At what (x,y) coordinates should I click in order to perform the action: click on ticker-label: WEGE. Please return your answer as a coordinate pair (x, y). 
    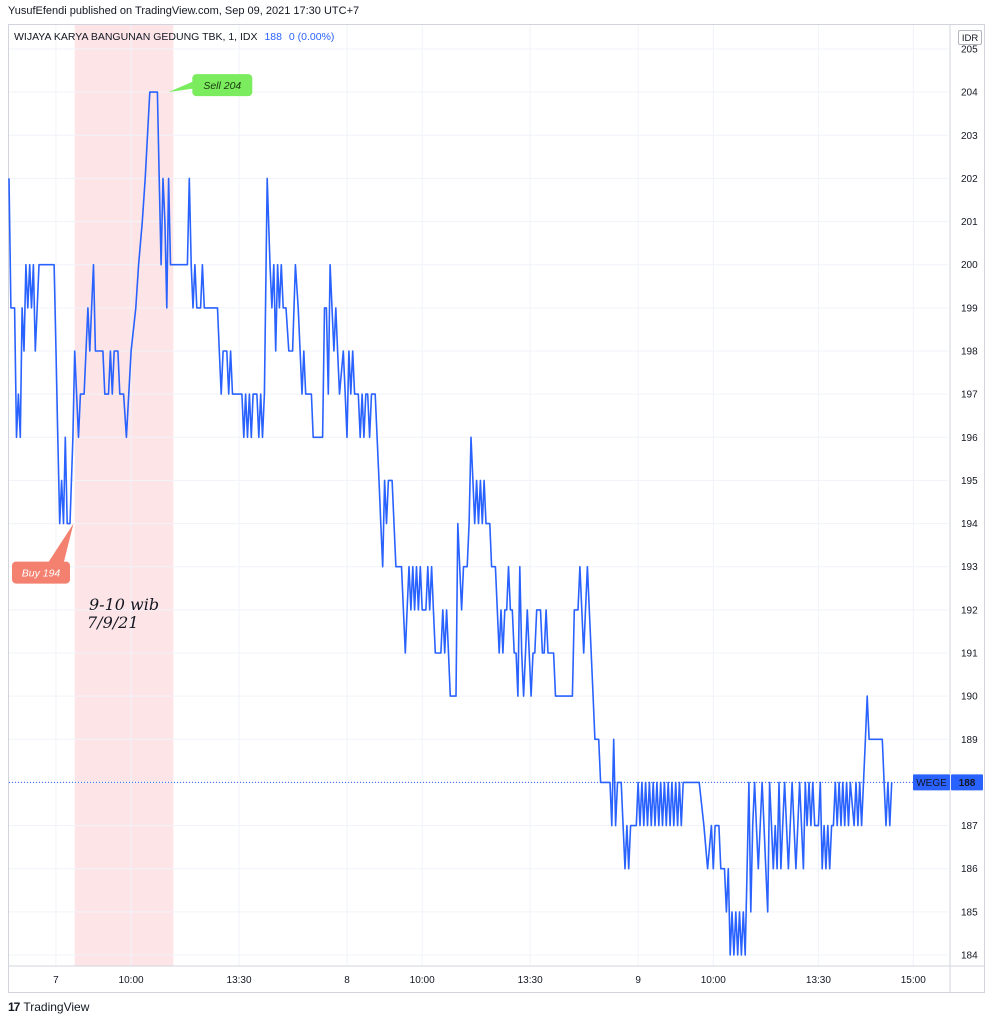
    Looking at the image, I should click on (931, 783).